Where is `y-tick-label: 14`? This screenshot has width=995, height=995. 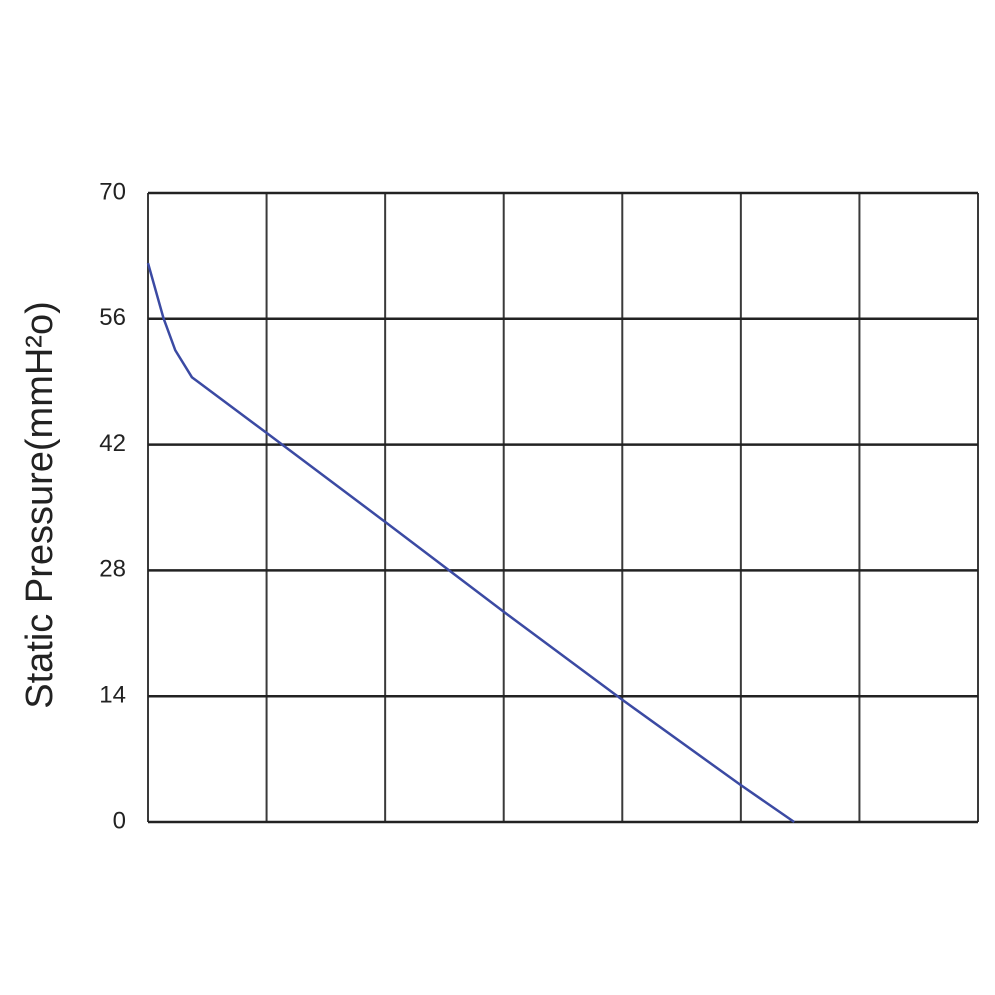 y-tick-label: 14 is located at coordinates (112, 695).